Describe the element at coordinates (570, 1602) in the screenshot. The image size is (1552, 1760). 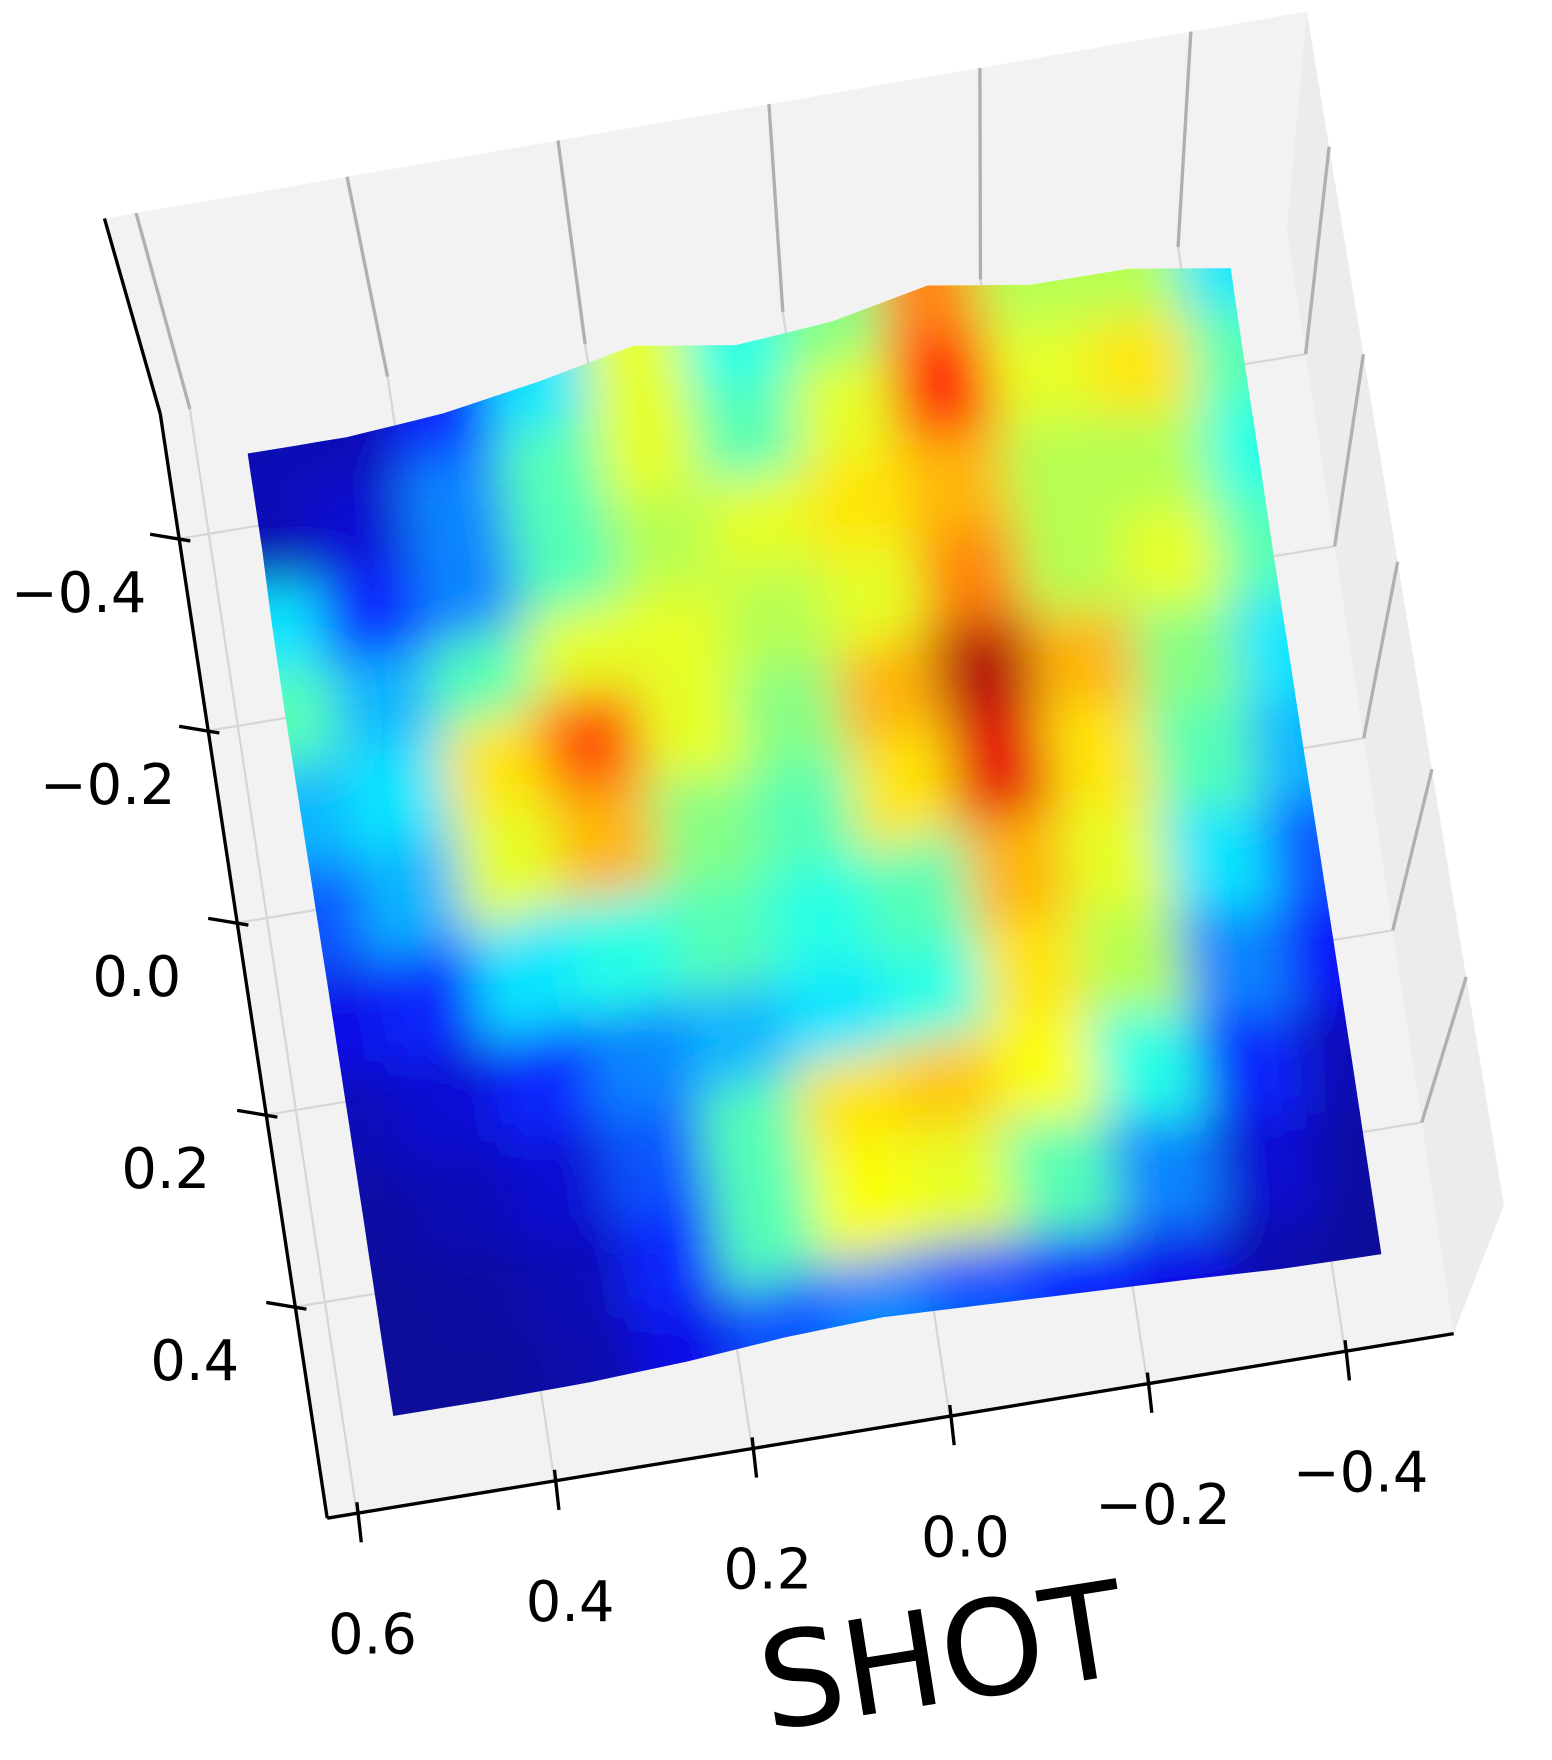
I see `x-tick-label: 0.4` at that location.